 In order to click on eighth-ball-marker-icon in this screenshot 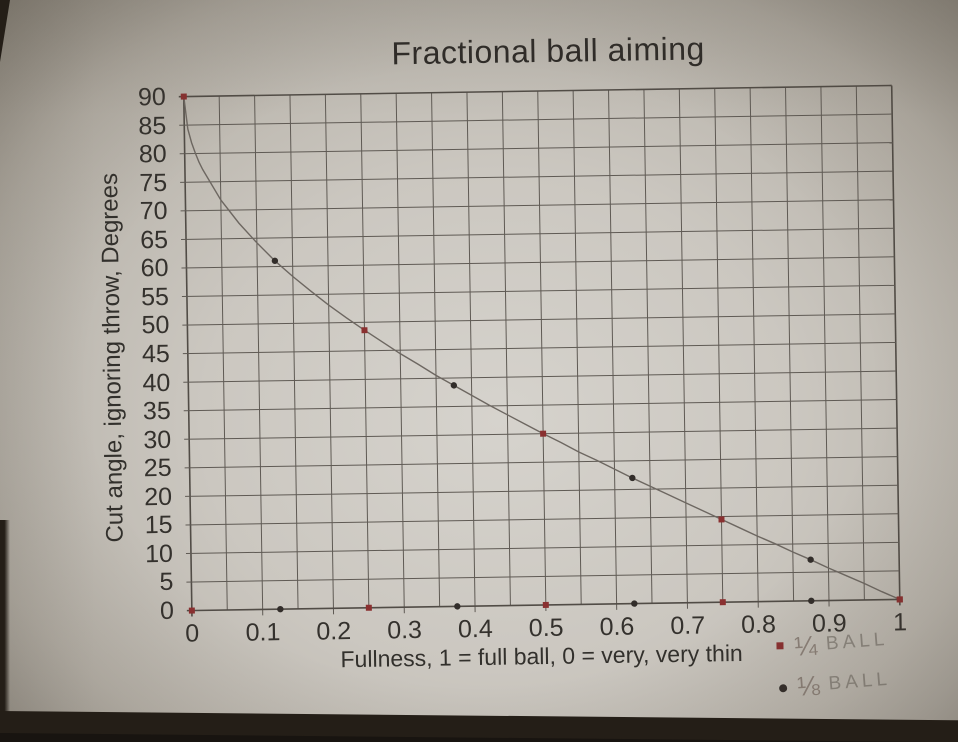, I will do `click(783, 688)`.